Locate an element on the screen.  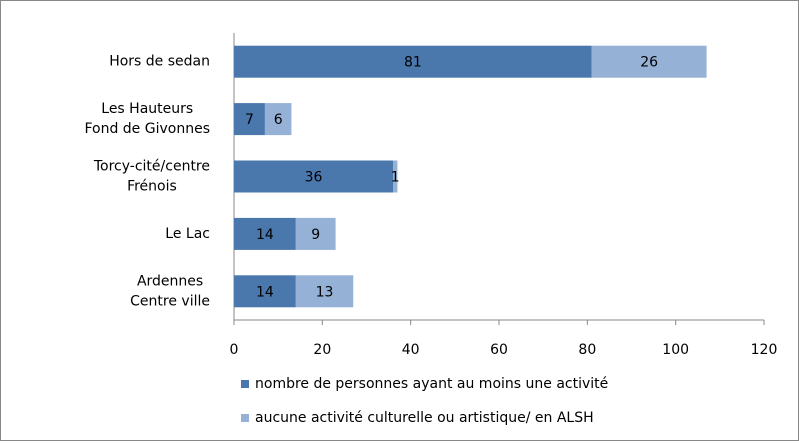
x-tick-label: 120 is located at coordinates (764, 350).